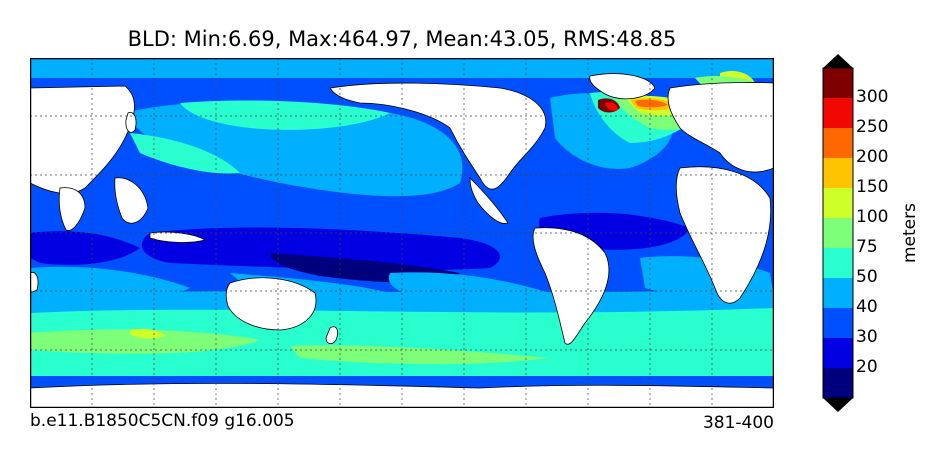 The width and height of the screenshot is (948, 464). I want to click on colorbar-tick-label: 50, so click(867, 277).